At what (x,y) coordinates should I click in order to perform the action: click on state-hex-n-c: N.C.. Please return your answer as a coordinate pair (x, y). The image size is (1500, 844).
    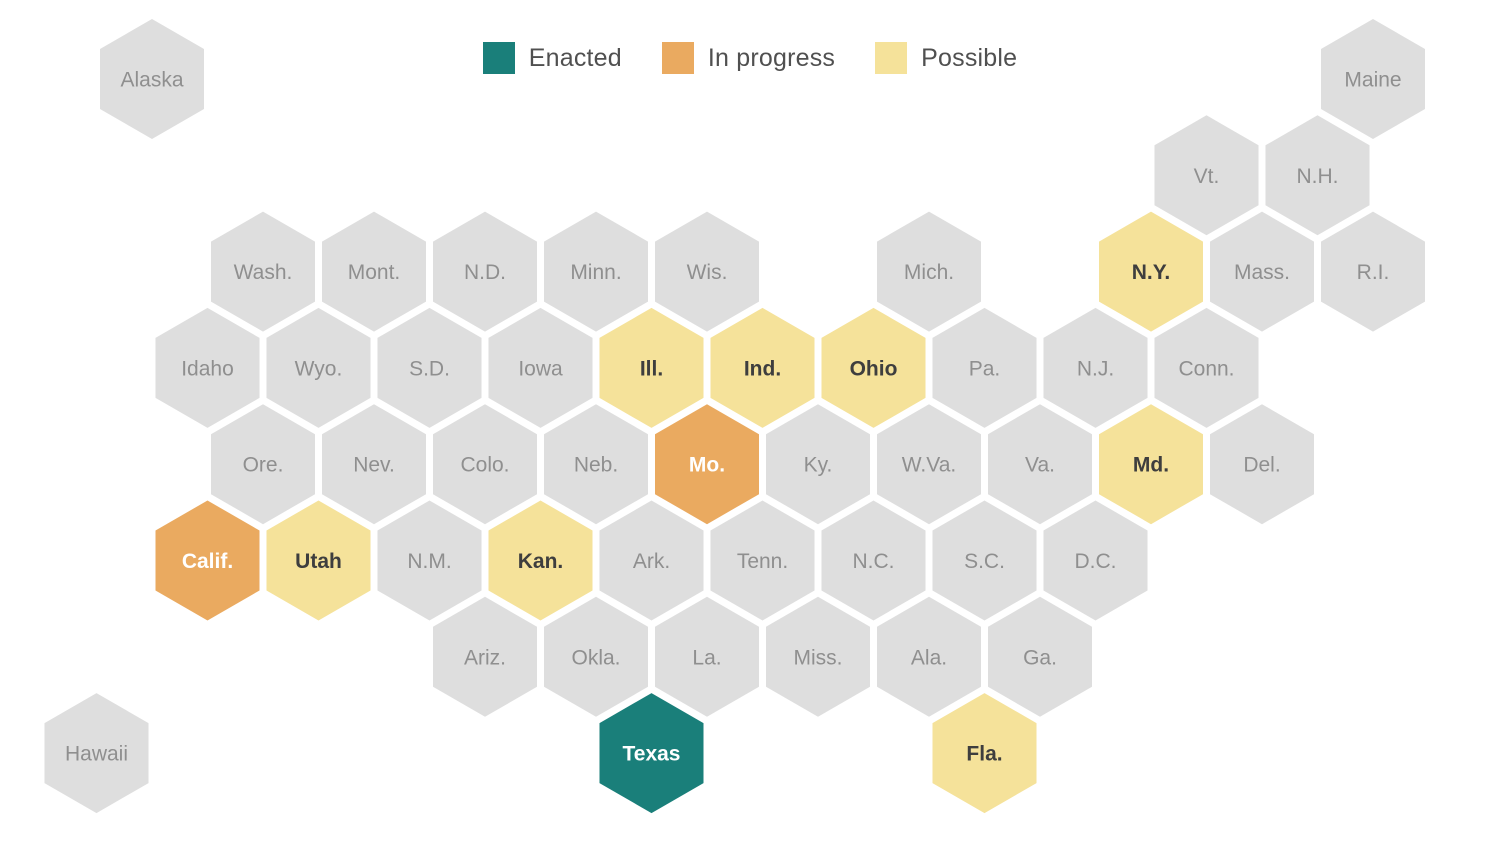
    Looking at the image, I should click on (873, 560).